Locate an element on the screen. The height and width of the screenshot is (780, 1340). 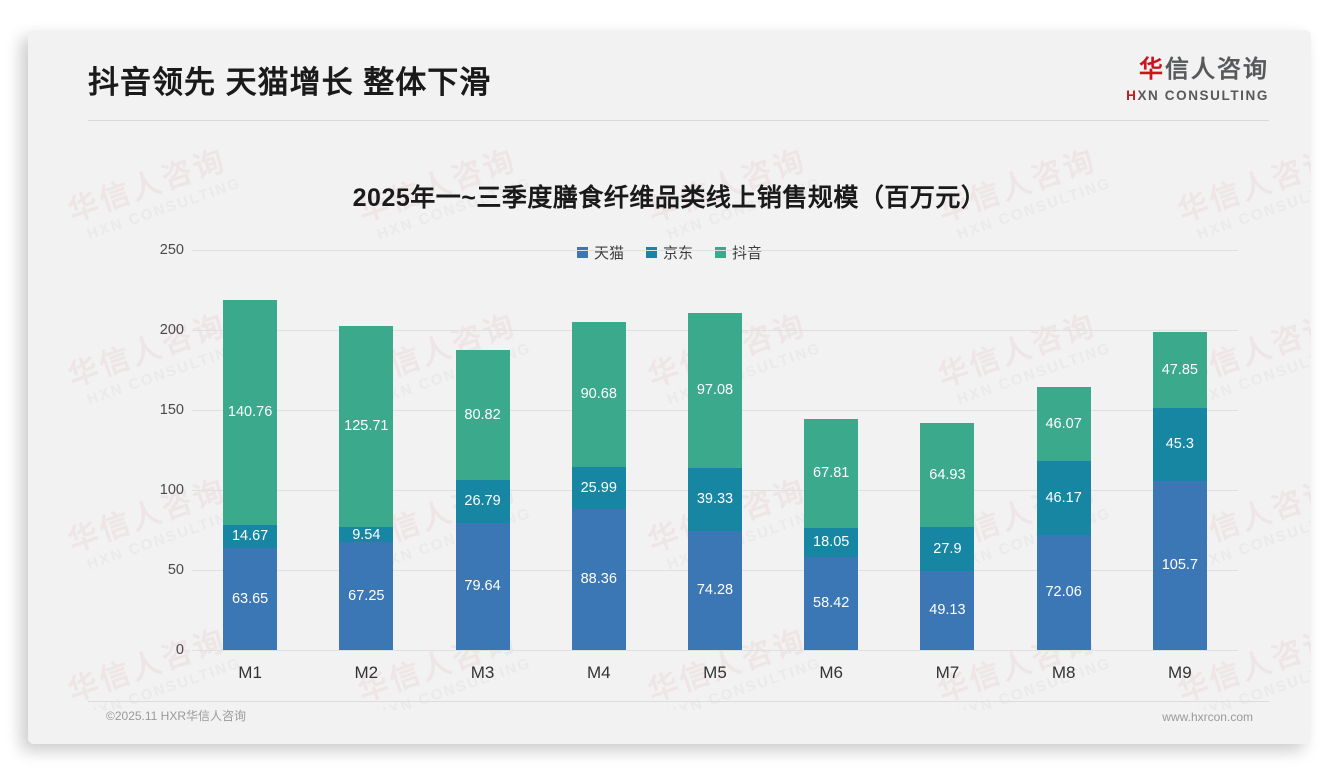
bar-segment-京东: 25.99 is located at coordinates (598, 488).